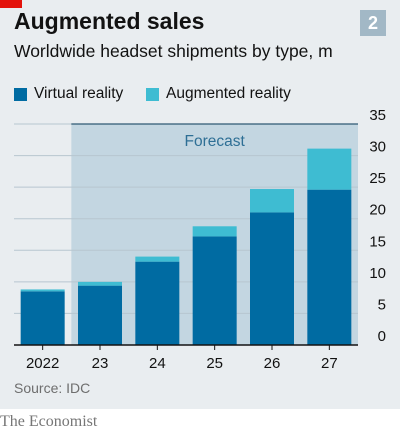 The height and width of the screenshot is (435, 400). Describe the element at coordinates (79, 93) in the screenshot. I see `legend-label-virtual-reality: Virtual reality` at that location.